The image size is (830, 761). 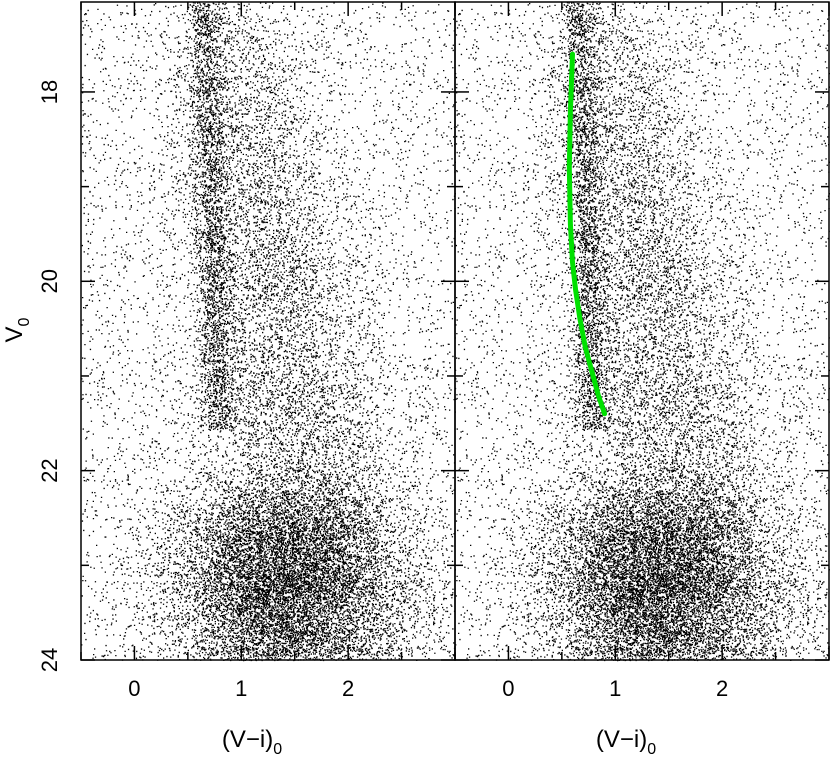 I want to click on y-axis-title: V0, so click(x=17, y=329).